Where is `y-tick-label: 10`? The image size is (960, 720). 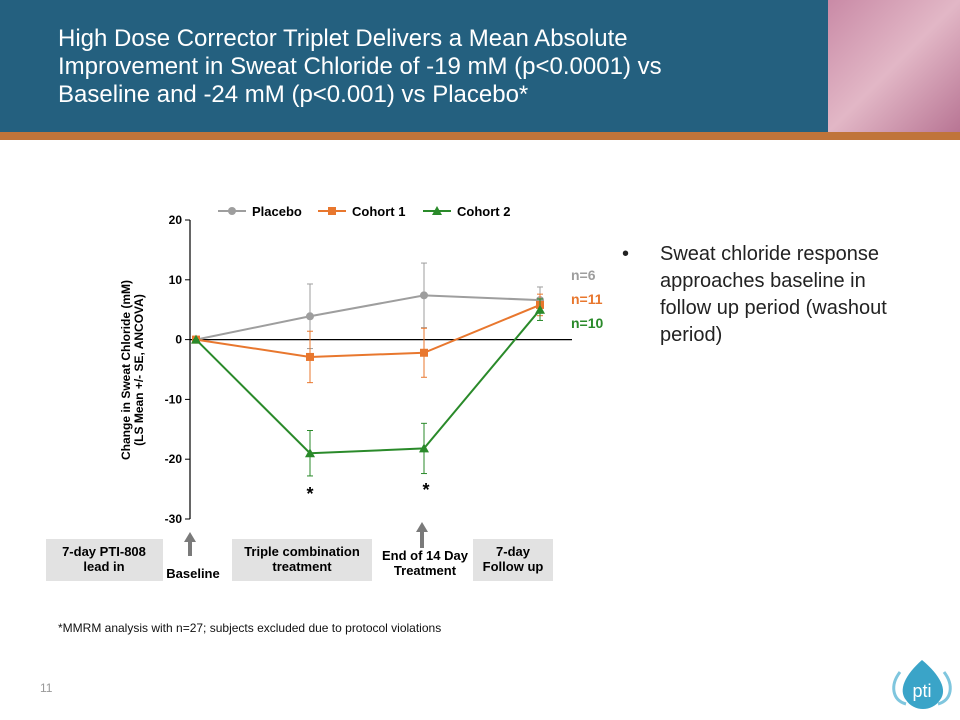
y-tick-label: 10 is located at coordinates (176, 280).